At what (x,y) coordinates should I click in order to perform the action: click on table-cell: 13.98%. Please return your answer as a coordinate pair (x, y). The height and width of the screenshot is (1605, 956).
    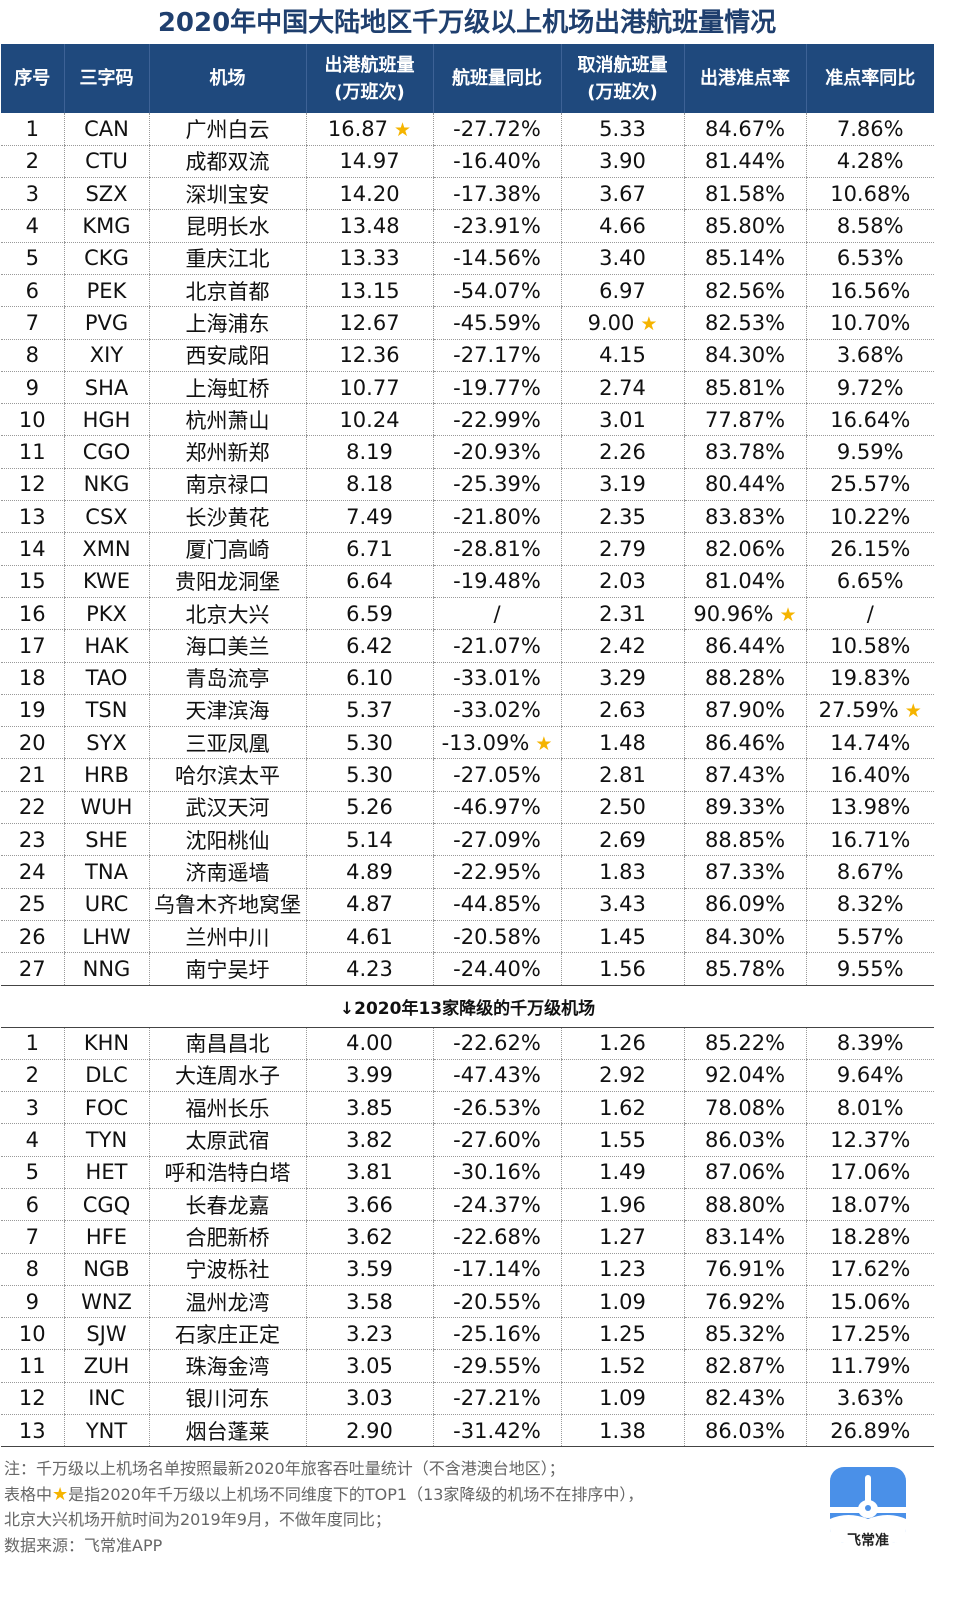
    Looking at the image, I should click on (869, 808).